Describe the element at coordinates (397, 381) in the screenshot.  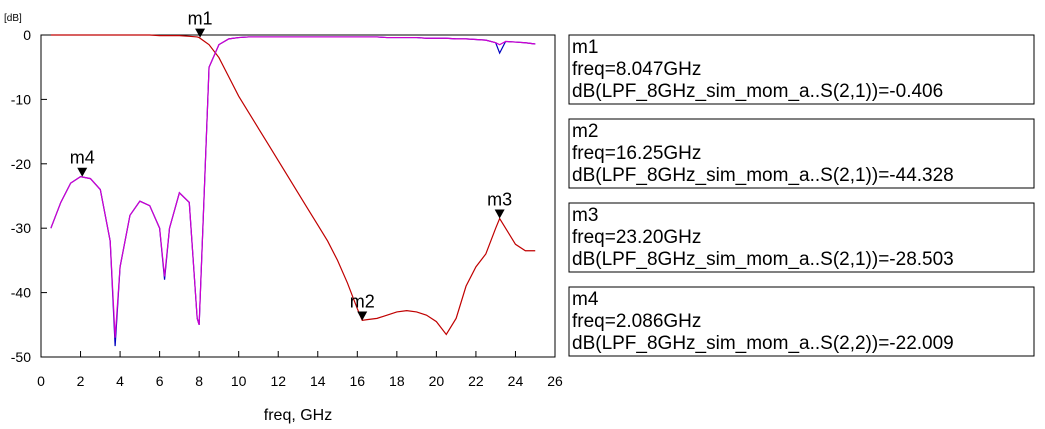
I see `x-tick-label: 18` at that location.